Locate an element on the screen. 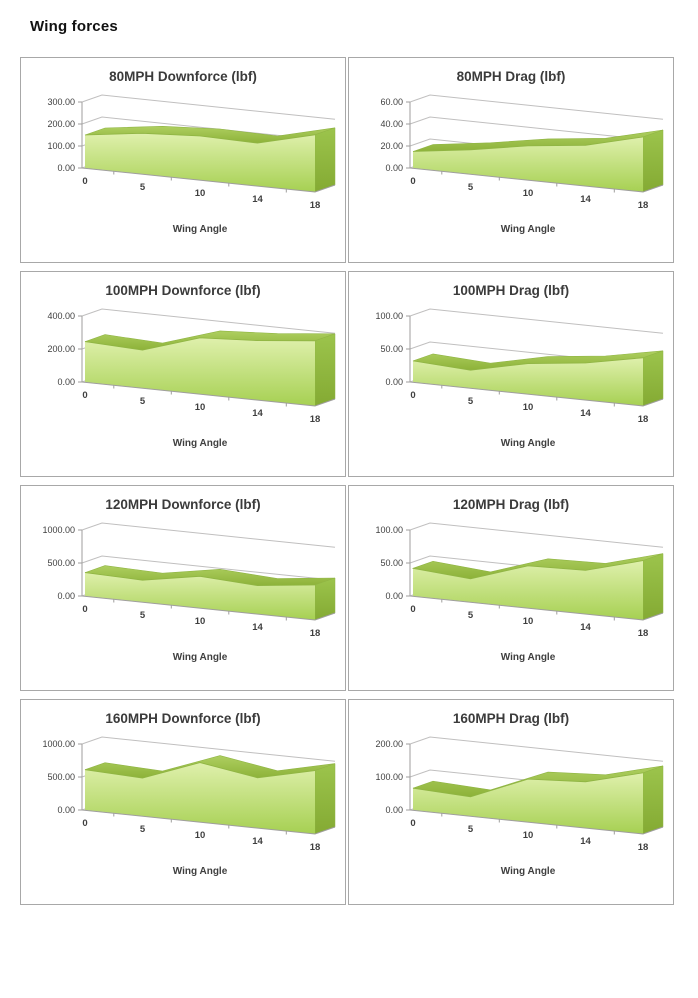 This screenshot has height=998, width=698. area-chart-3d: 0.00 200.00 400.00 0 5 10 14 18 Wing Angle is located at coordinates (191, 378).